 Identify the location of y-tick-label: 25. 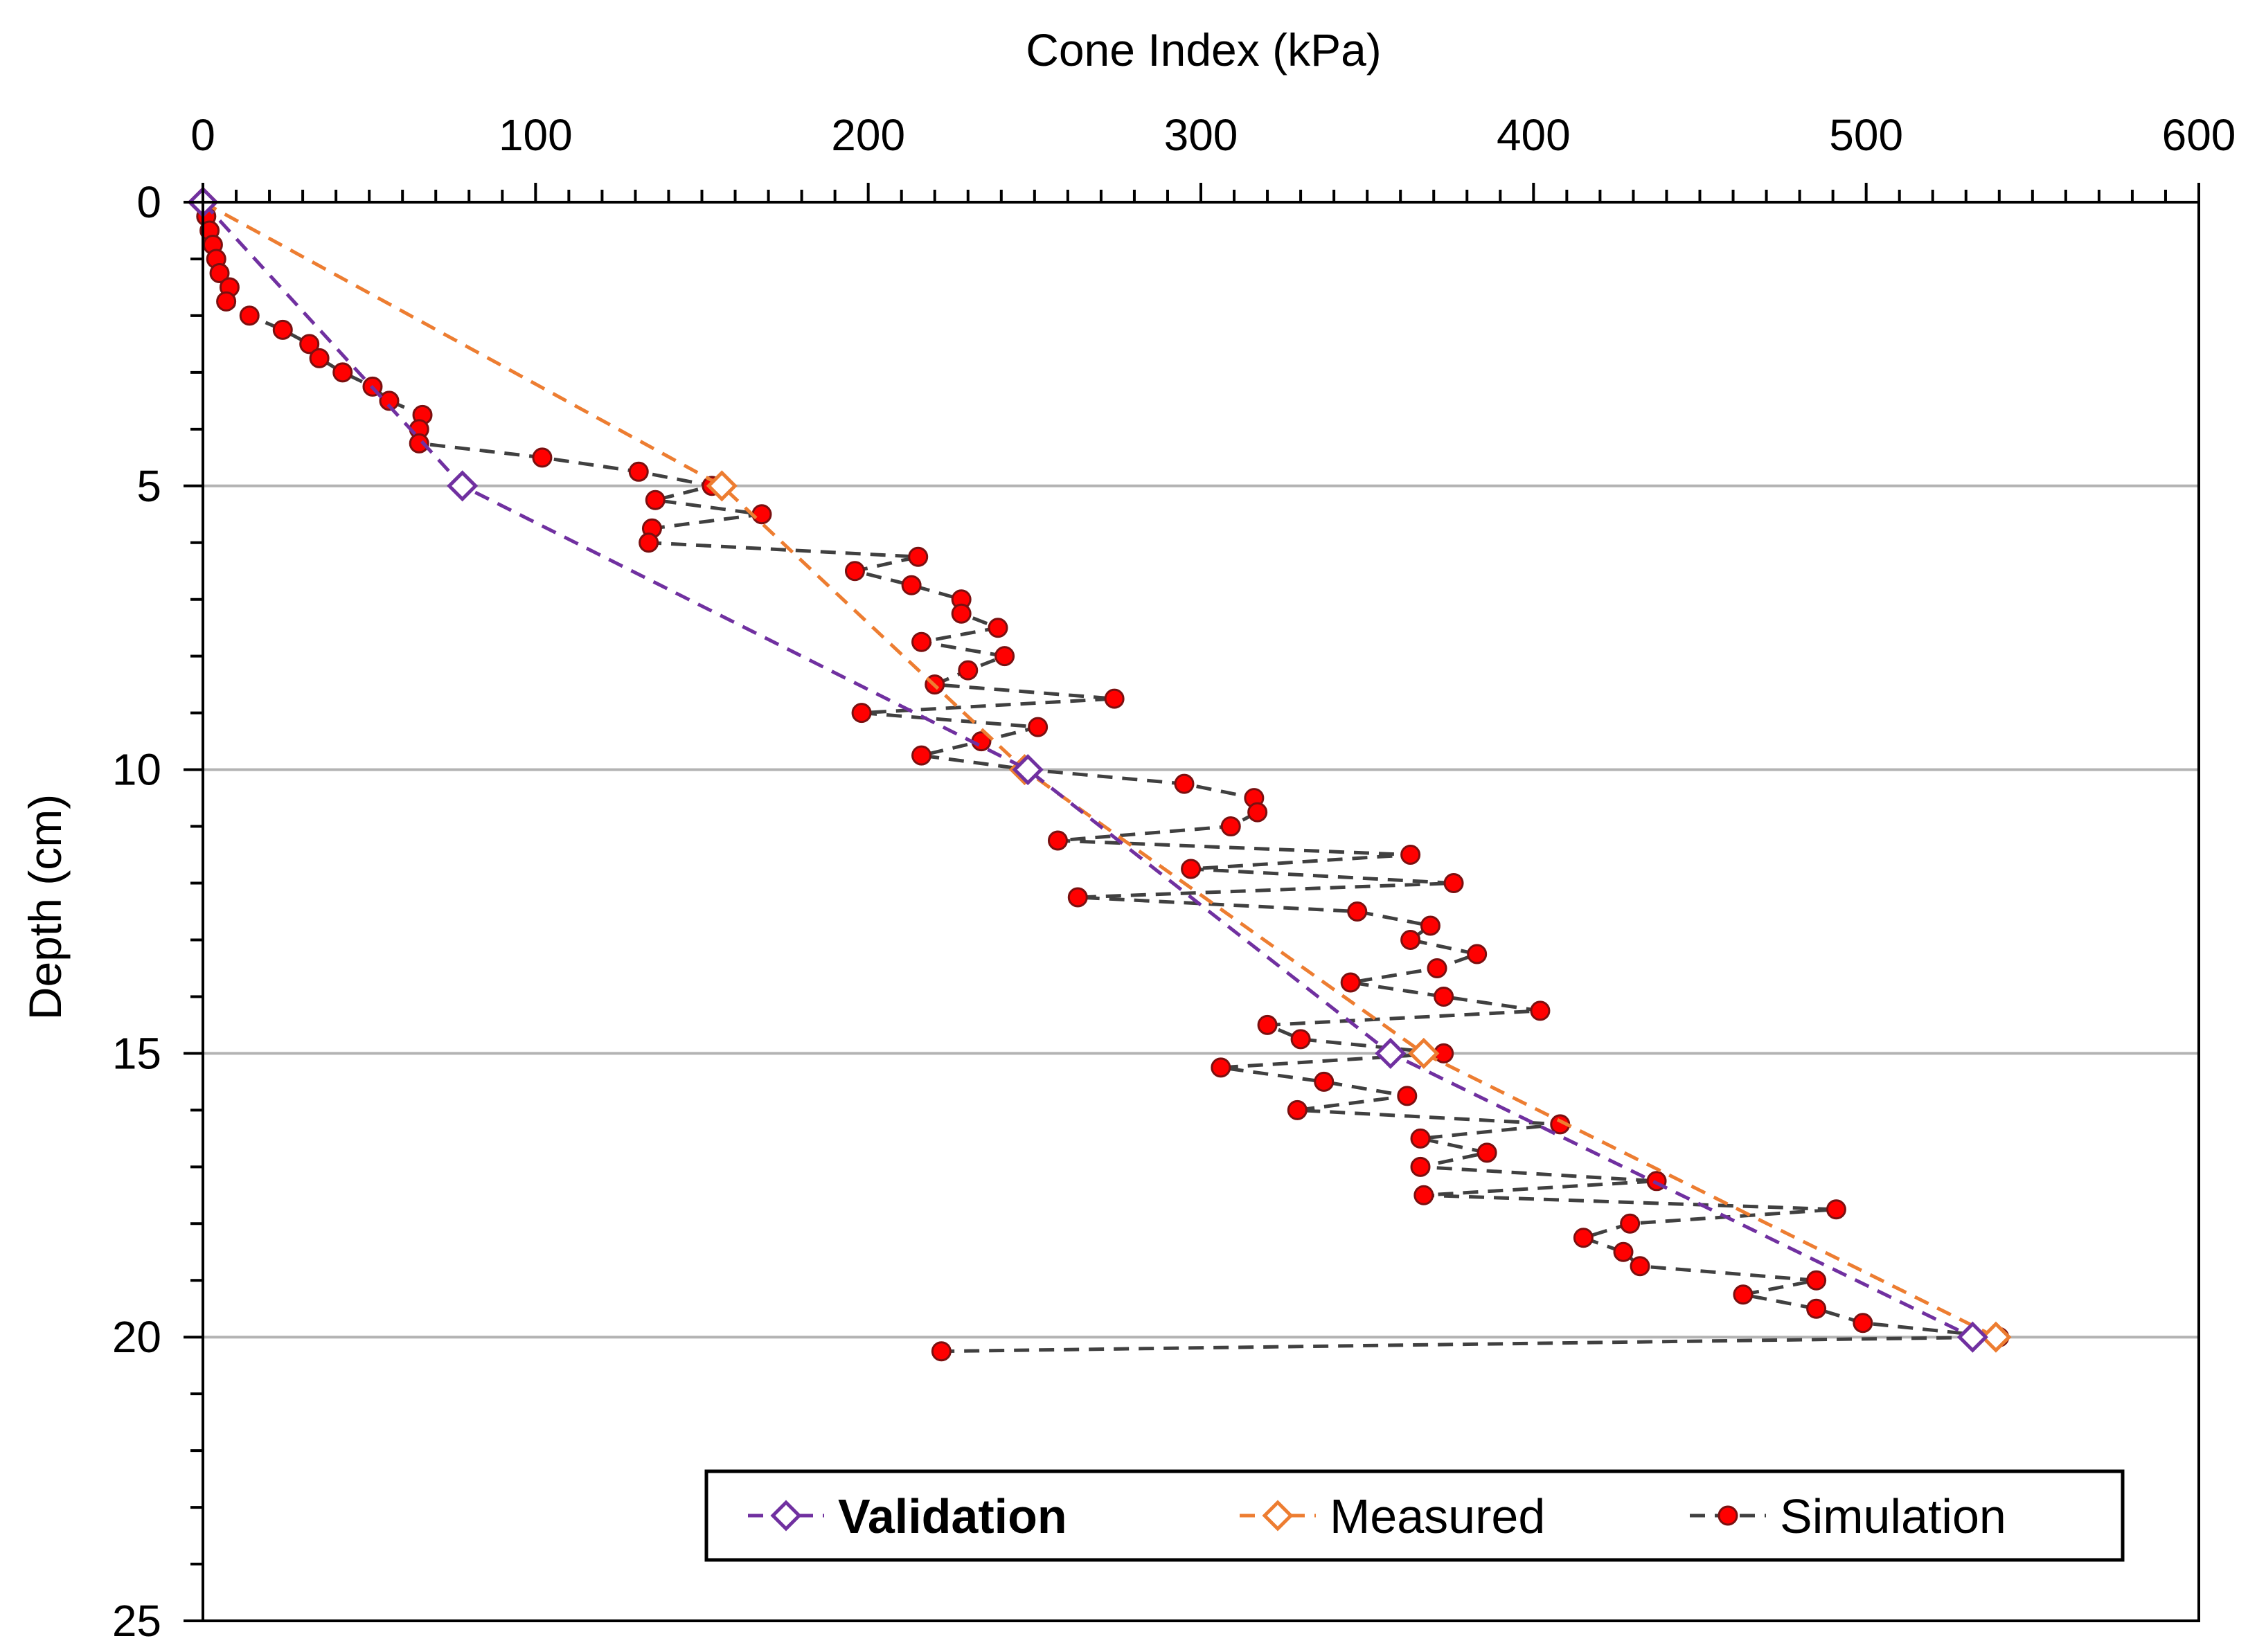
(136, 1621).